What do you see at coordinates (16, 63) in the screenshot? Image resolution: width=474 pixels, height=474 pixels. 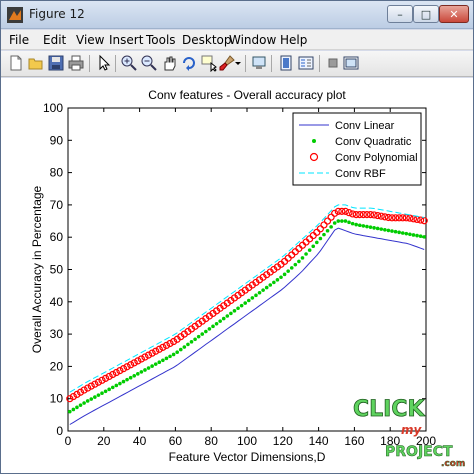 I see `new-figure-icon` at bounding box center [16, 63].